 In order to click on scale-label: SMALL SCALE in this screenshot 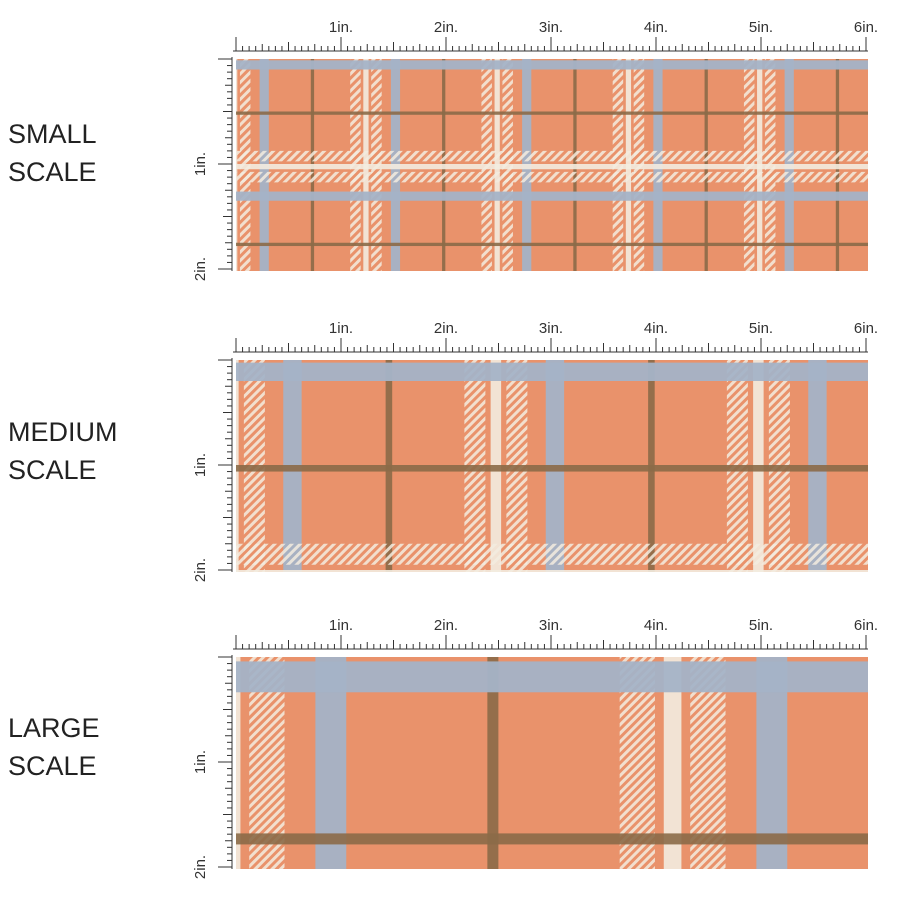, I will do `click(52, 153)`.